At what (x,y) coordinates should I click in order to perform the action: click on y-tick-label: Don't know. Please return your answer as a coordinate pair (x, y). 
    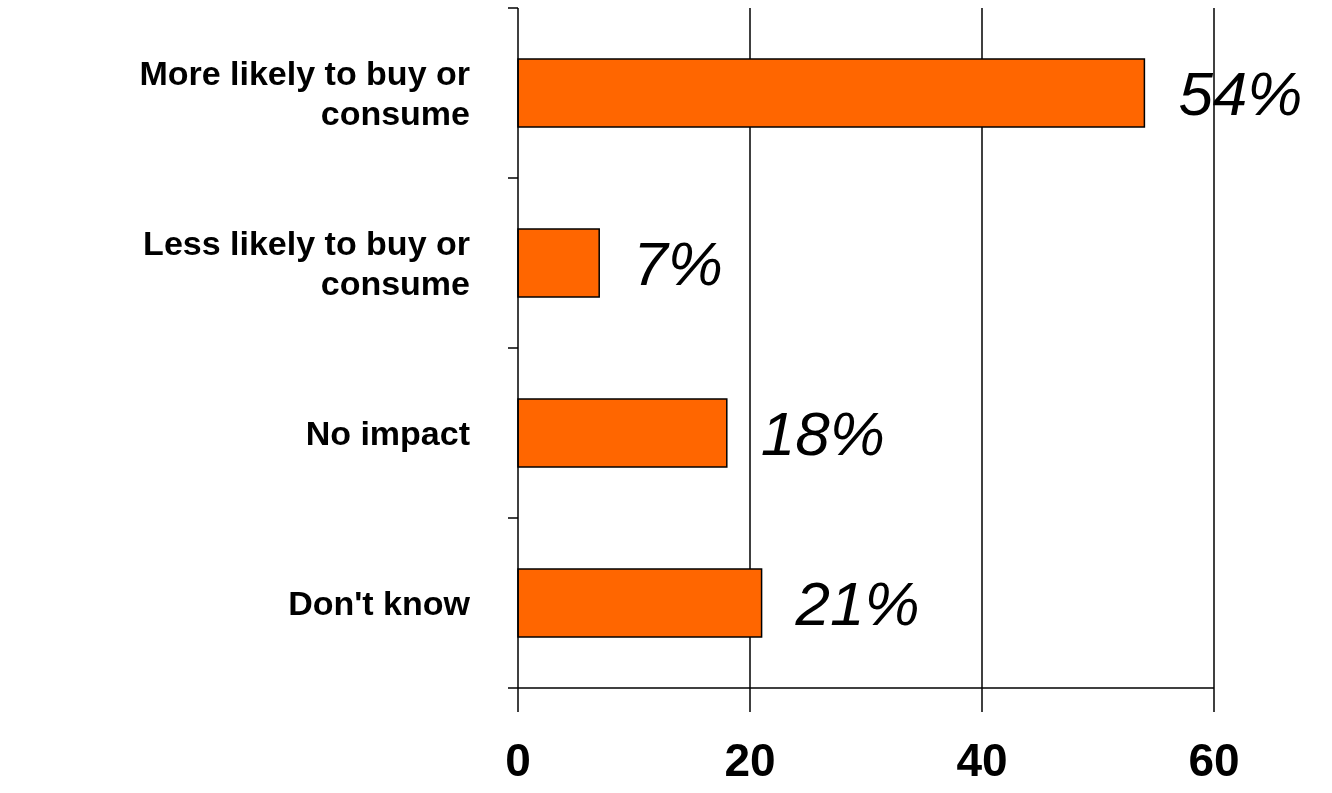
    Looking at the image, I should click on (379, 603).